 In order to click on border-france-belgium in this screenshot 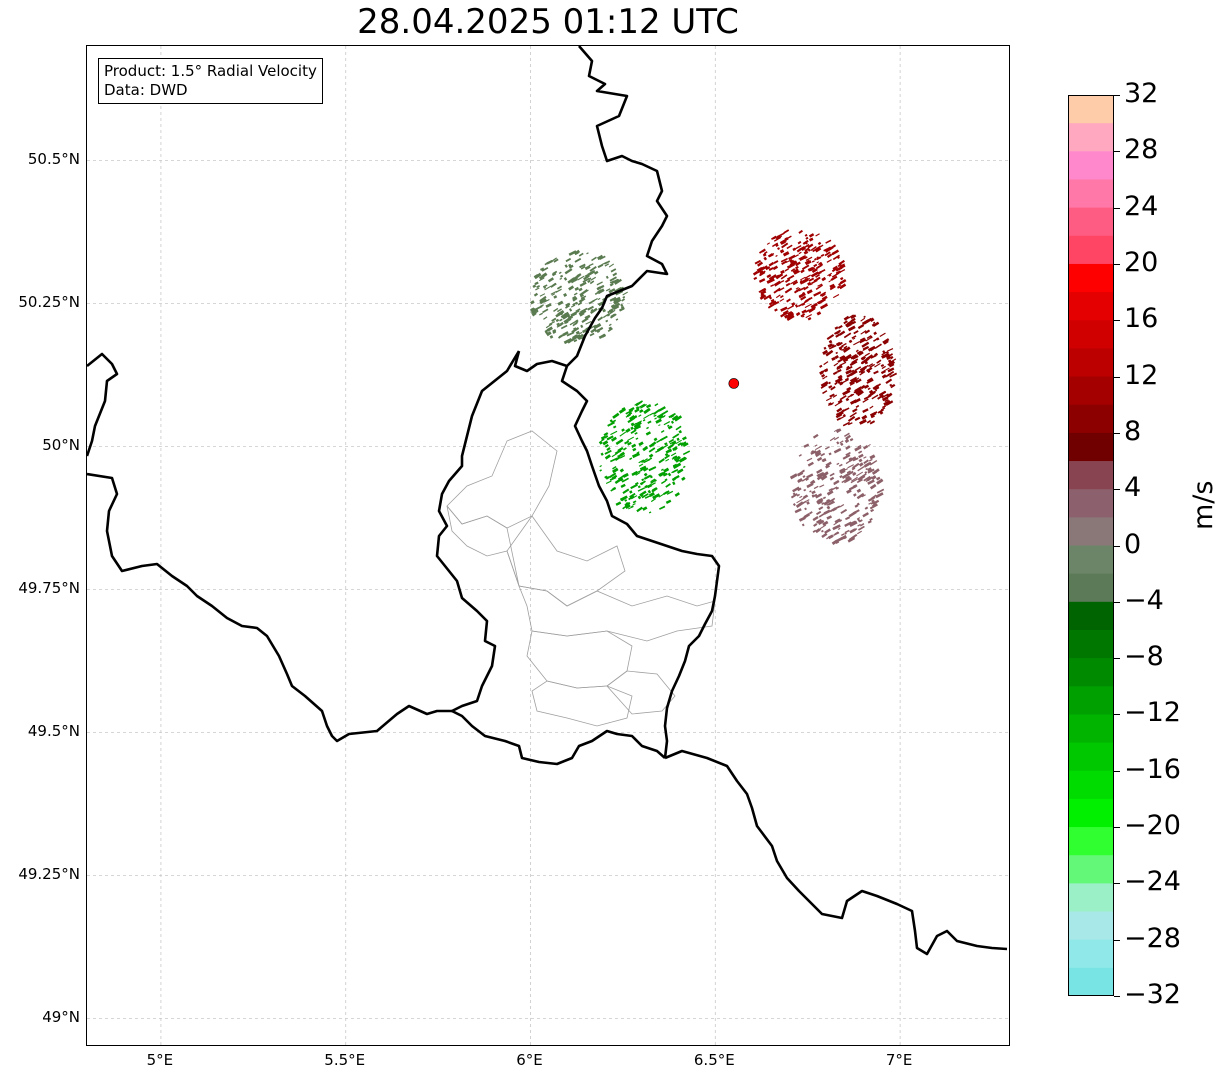, I will do `click(269, 607)`.